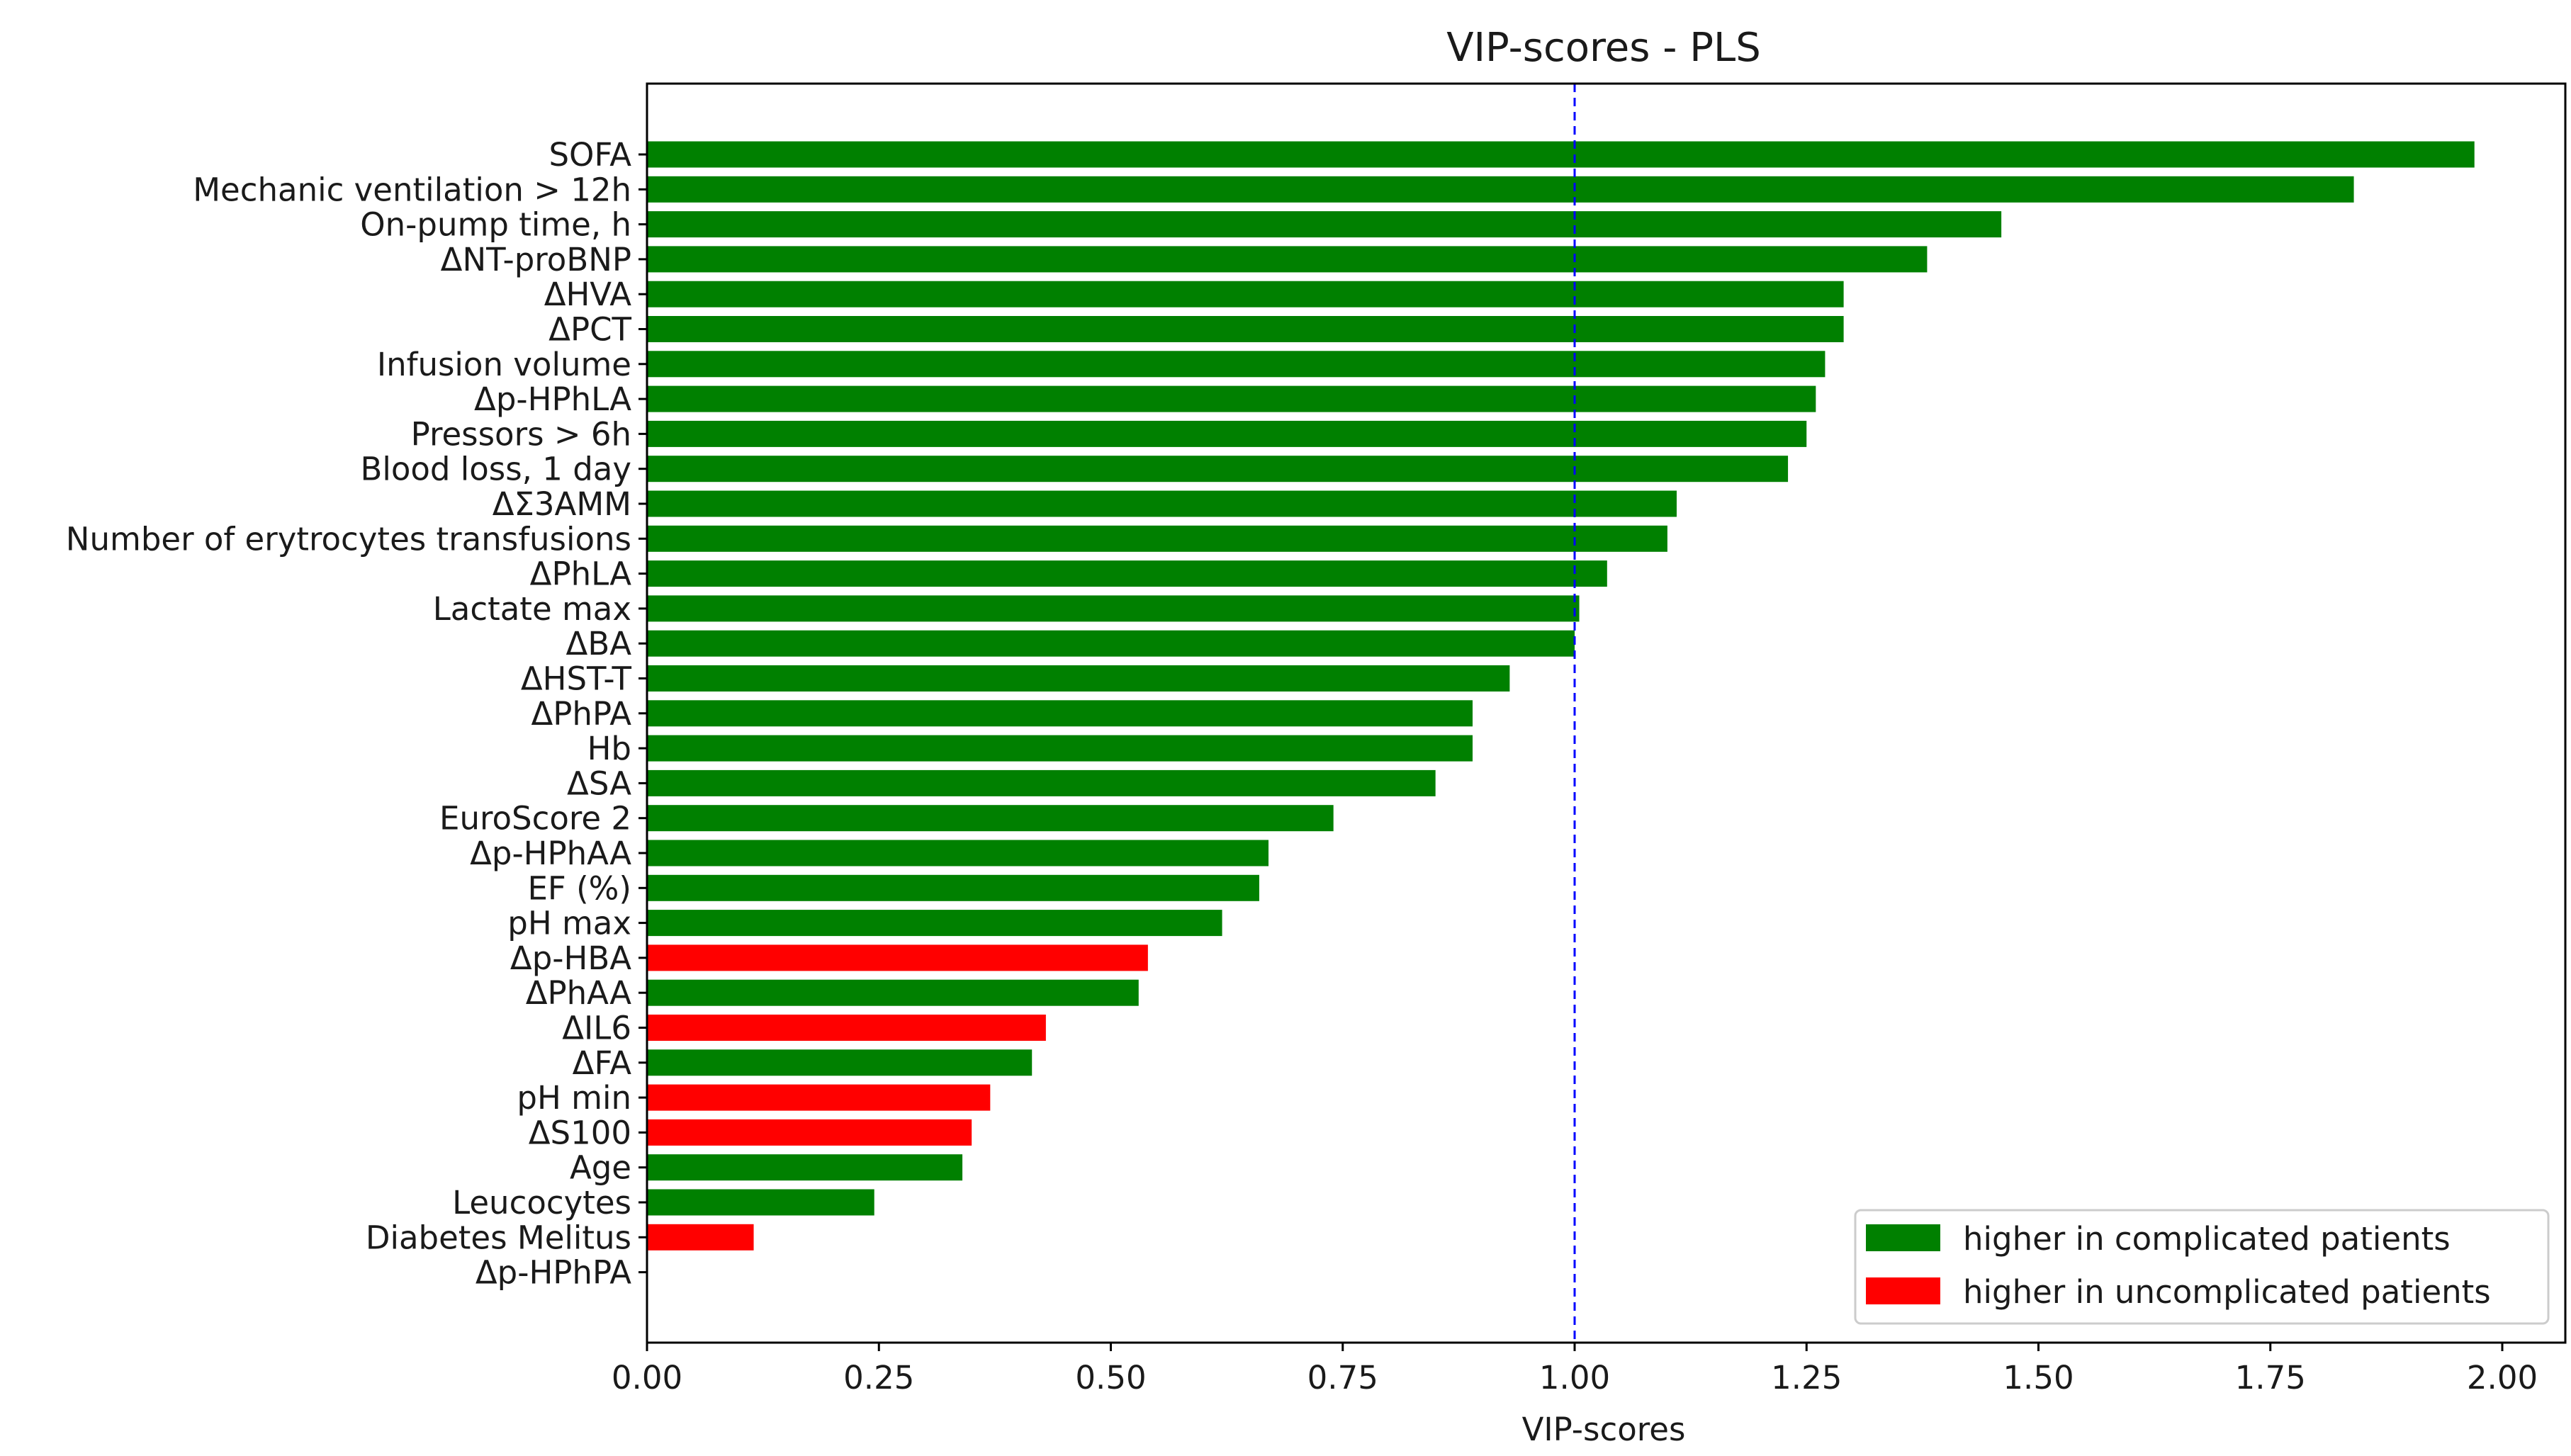 Image resolution: width=2571 pixels, height=1456 pixels. I want to click on y-tick-label: On-pump time, h, so click(495, 225).